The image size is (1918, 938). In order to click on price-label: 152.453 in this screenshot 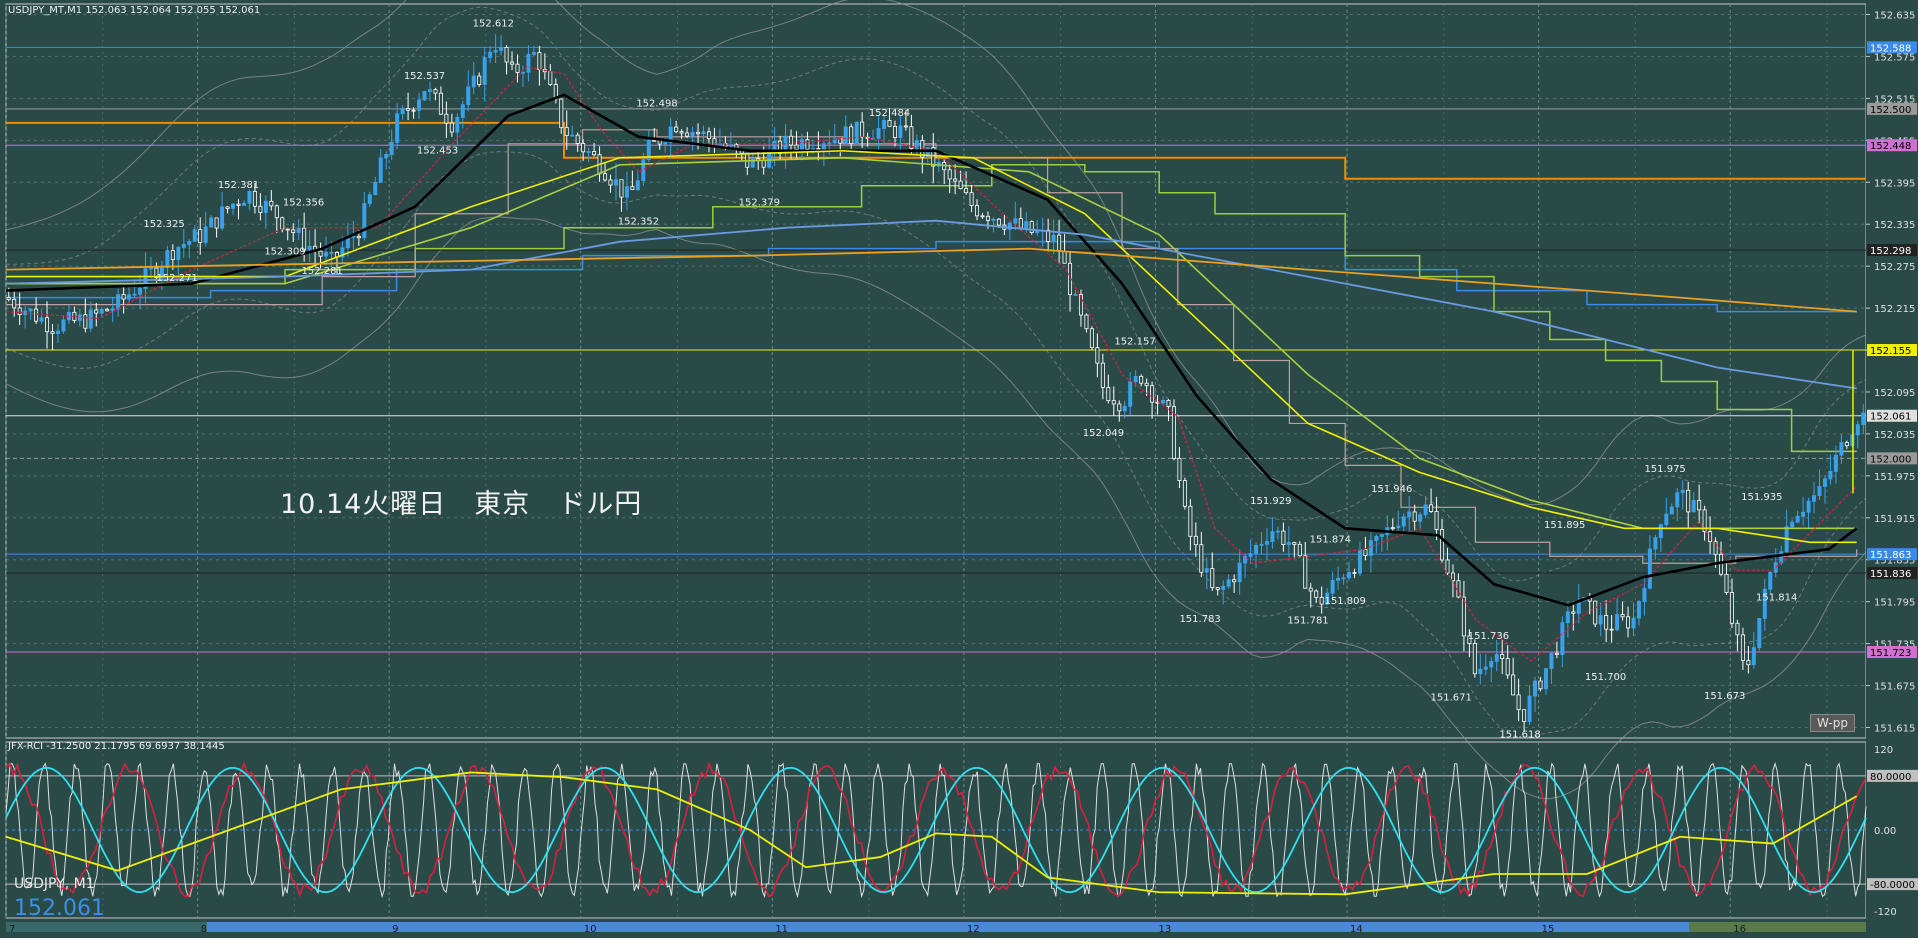, I will do `click(437, 151)`.